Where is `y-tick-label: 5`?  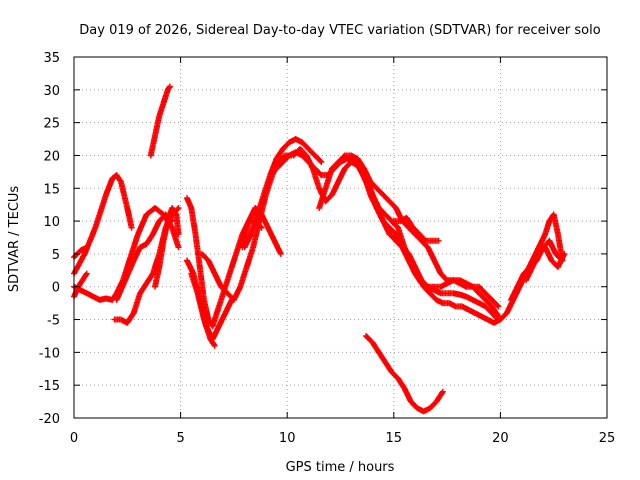 y-tick-label: 5 is located at coordinates (56, 255).